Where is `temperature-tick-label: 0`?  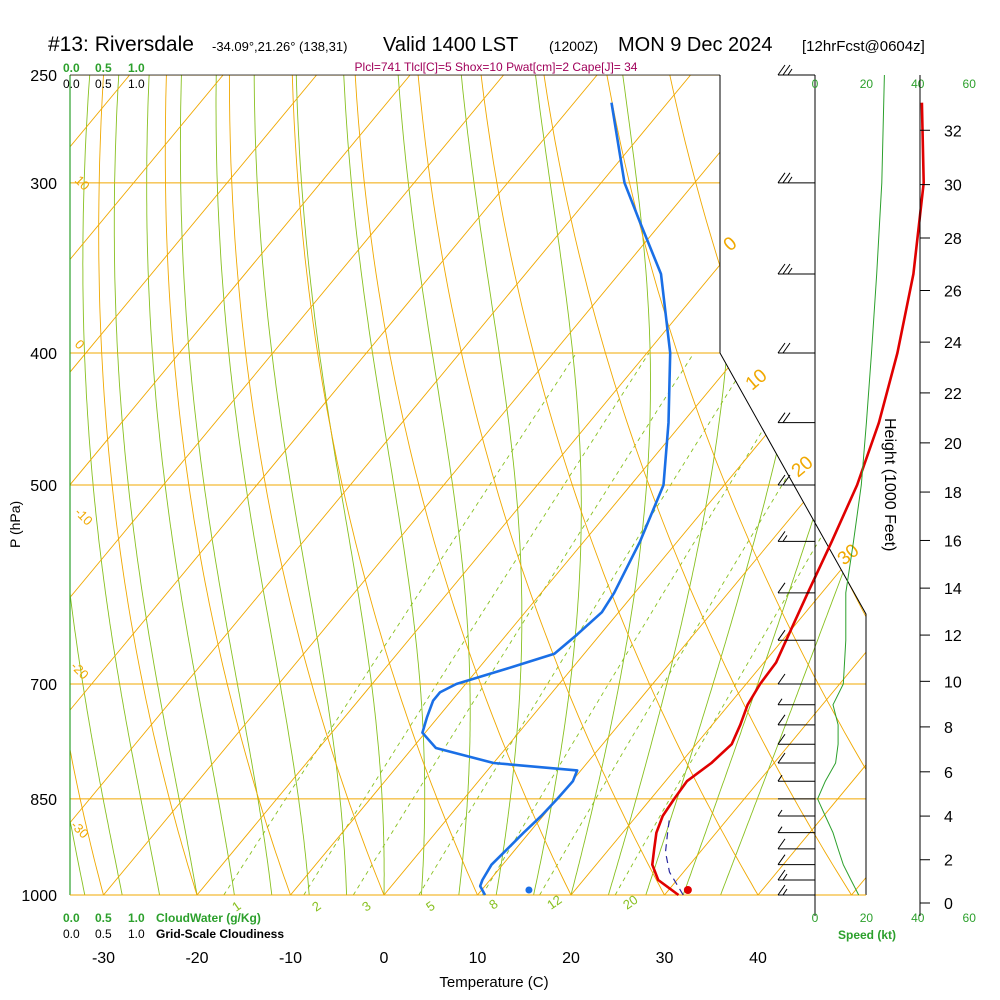 temperature-tick-label: 0 is located at coordinates (384, 958).